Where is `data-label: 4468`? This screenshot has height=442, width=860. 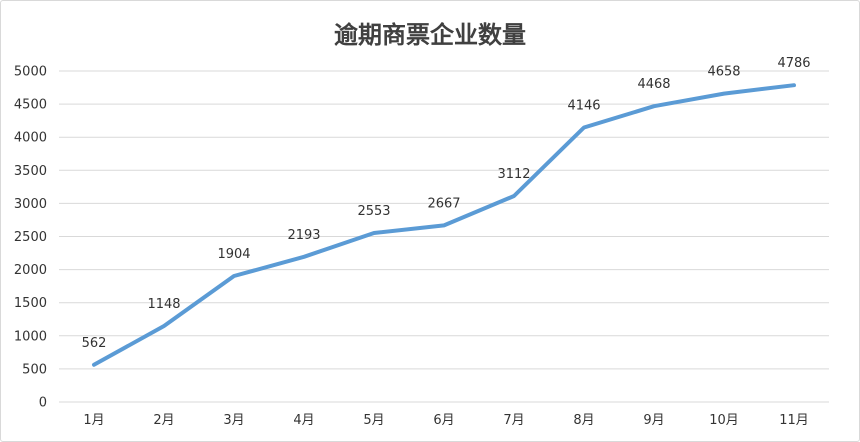 data-label: 4468 is located at coordinates (653, 84).